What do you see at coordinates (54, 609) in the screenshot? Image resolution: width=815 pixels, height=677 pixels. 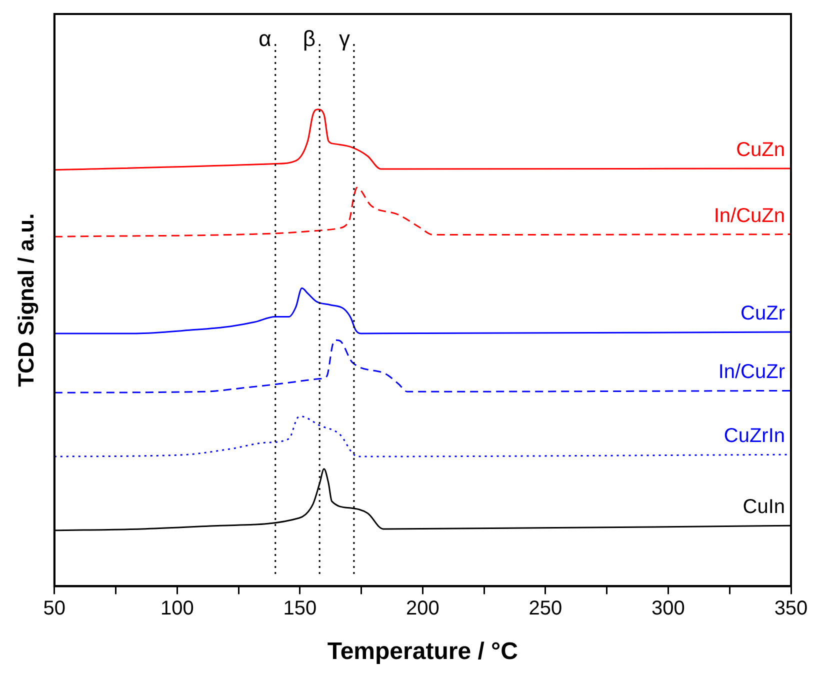 I see `x-tick-label: 50` at bounding box center [54, 609].